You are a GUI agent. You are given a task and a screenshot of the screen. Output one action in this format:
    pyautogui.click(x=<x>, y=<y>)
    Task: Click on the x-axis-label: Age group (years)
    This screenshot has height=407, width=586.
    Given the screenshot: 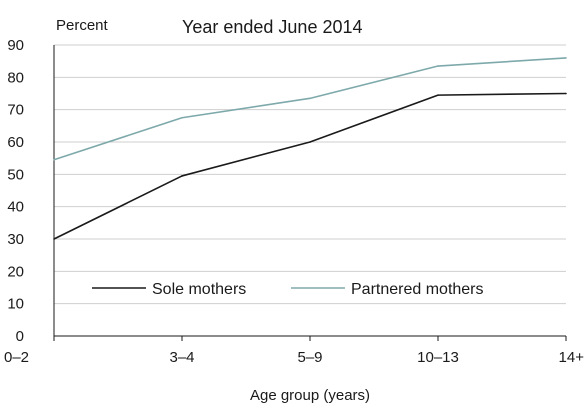 What is the action you would take?
    pyautogui.click(x=310, y=395)
    